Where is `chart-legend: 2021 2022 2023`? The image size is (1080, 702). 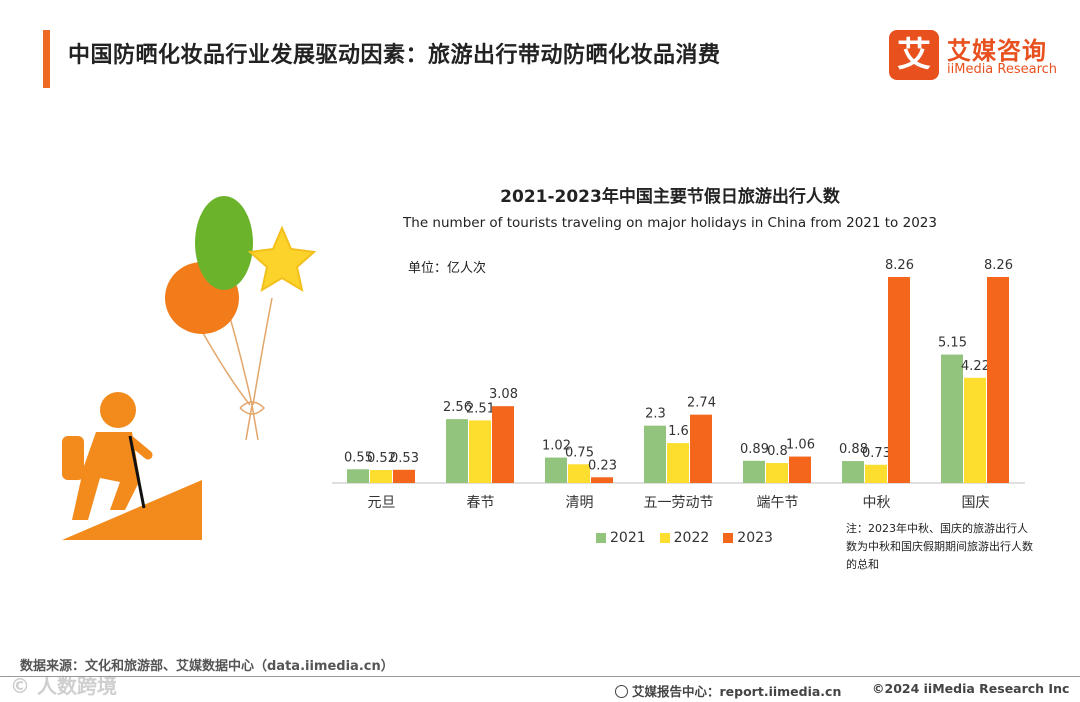
chart-legend: 2021 2022 2023 is located at coordinates (687, 538).